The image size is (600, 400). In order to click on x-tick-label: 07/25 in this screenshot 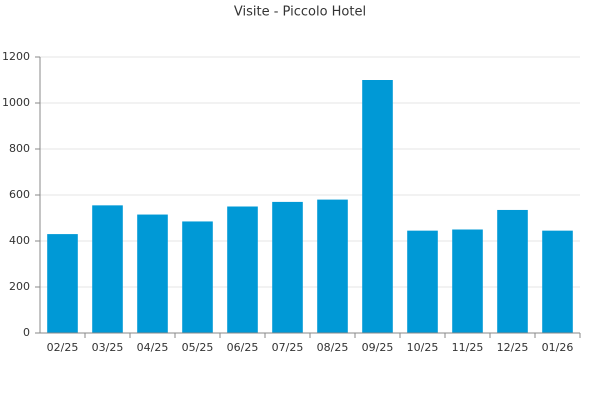, I will do `click(288, 347)`.